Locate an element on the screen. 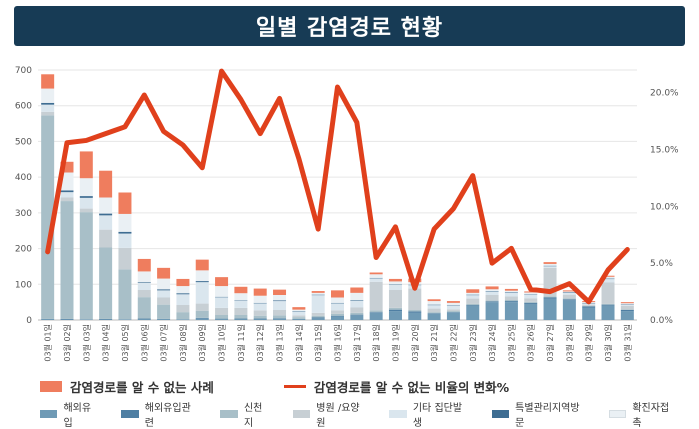  legend-item-special: 특별관리지역방문 is located at coordinates (539, 414).